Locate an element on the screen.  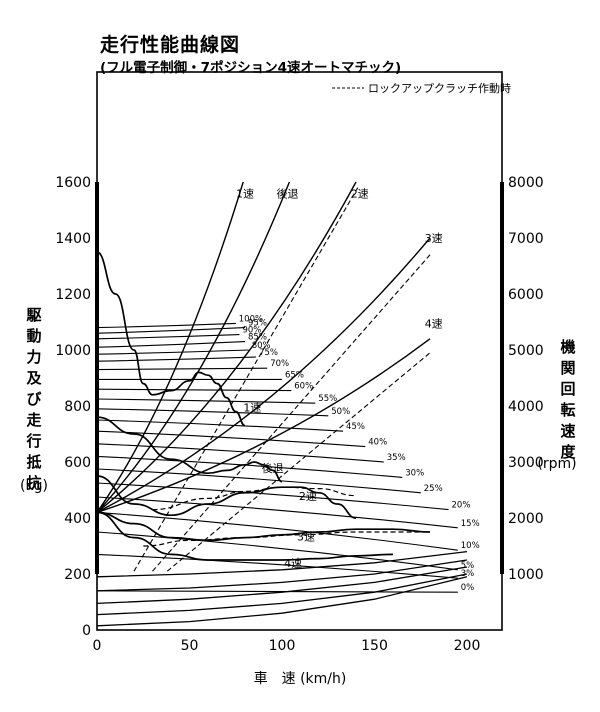
gear-annotation: 2速 is located at coordinates (308, 496).